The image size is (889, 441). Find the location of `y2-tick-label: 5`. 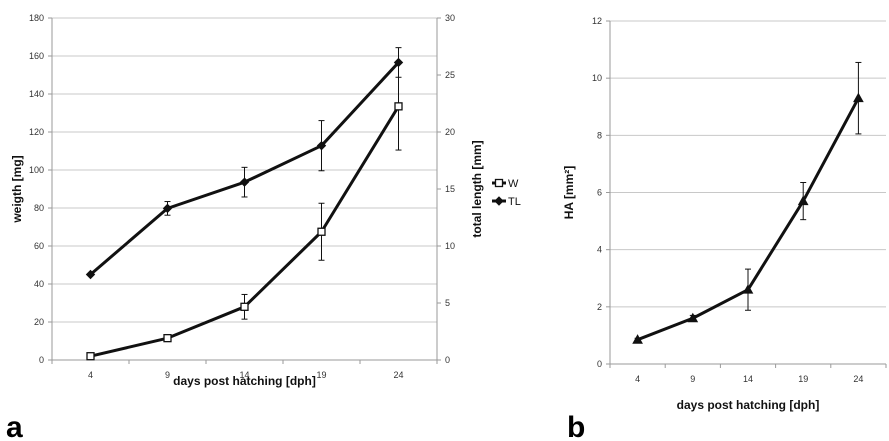

y2-tick-label: 5 is located at coordinates (447, 303).